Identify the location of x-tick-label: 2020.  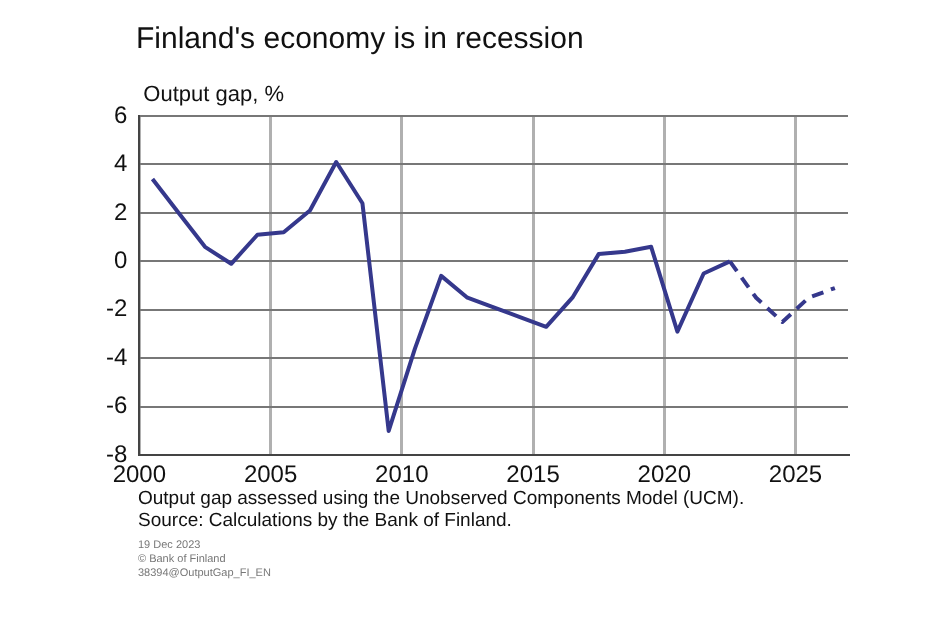
(664, 474).